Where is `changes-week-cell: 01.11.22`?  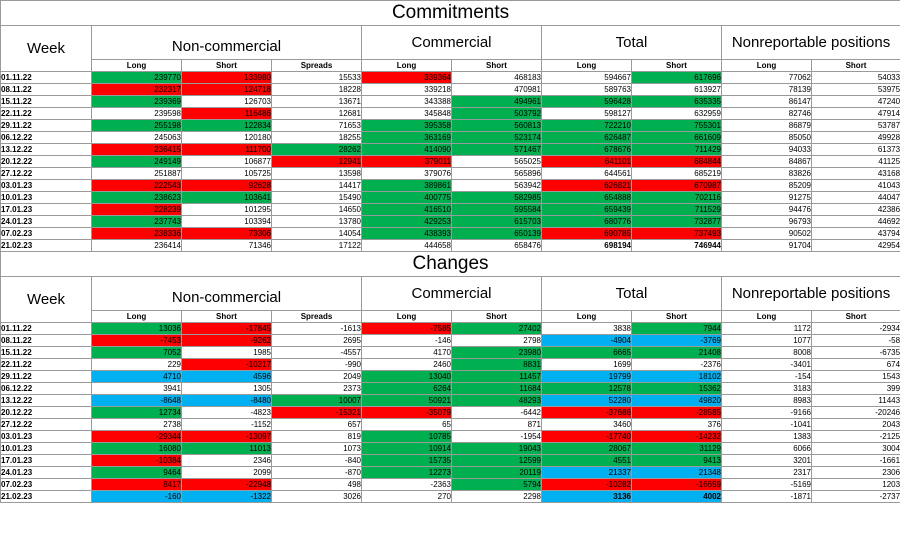
changes-week-cell: 01.11.22 is located at coordinates (46, 328).